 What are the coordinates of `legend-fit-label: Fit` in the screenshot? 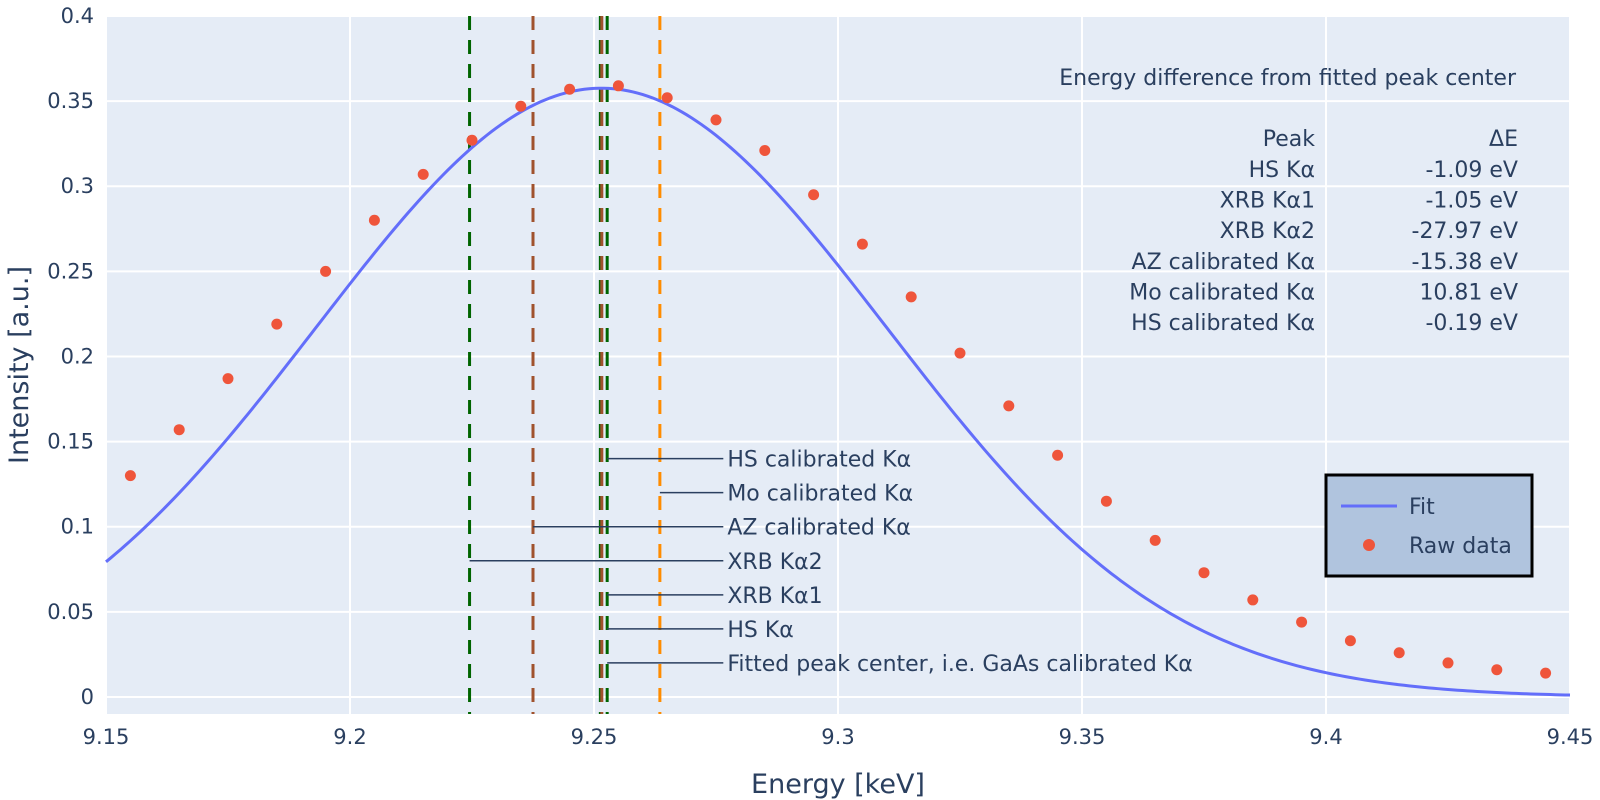 It's located at (1422, 507).